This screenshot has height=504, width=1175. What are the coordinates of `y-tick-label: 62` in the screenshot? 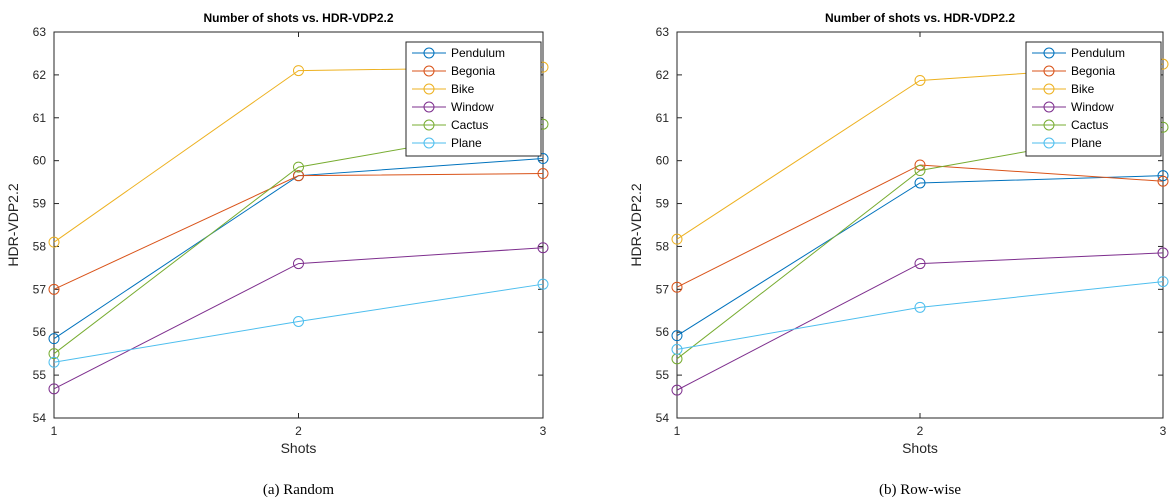 It's located at (40, 75).